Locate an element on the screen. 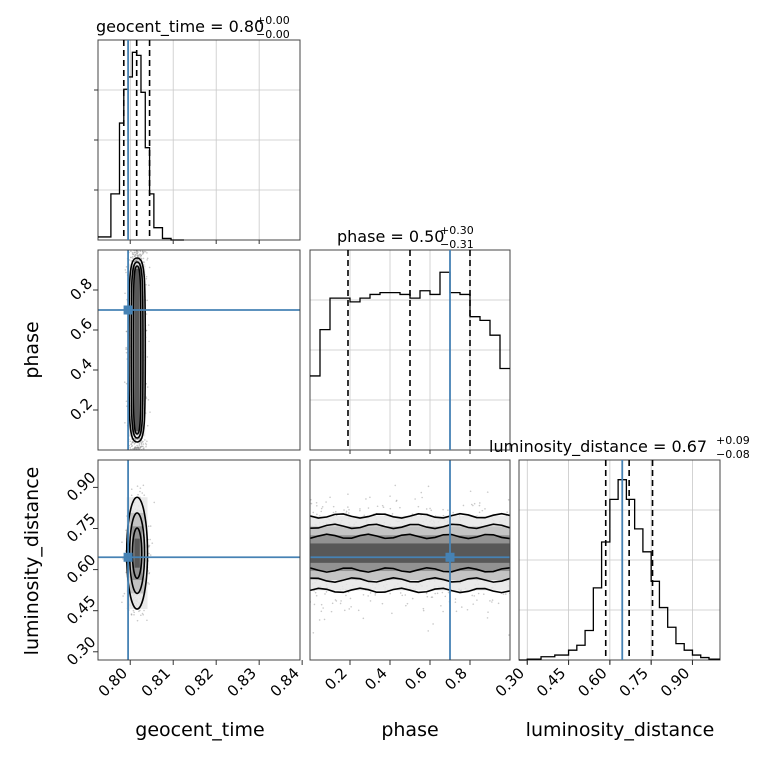  truth-marker is located at coordinates (128, 310).